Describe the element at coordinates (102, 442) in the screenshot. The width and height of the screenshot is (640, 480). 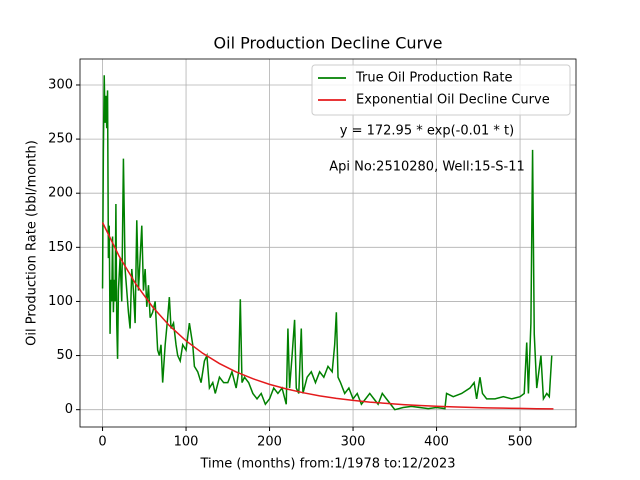
I see `x-tick-label: 0` at that location.